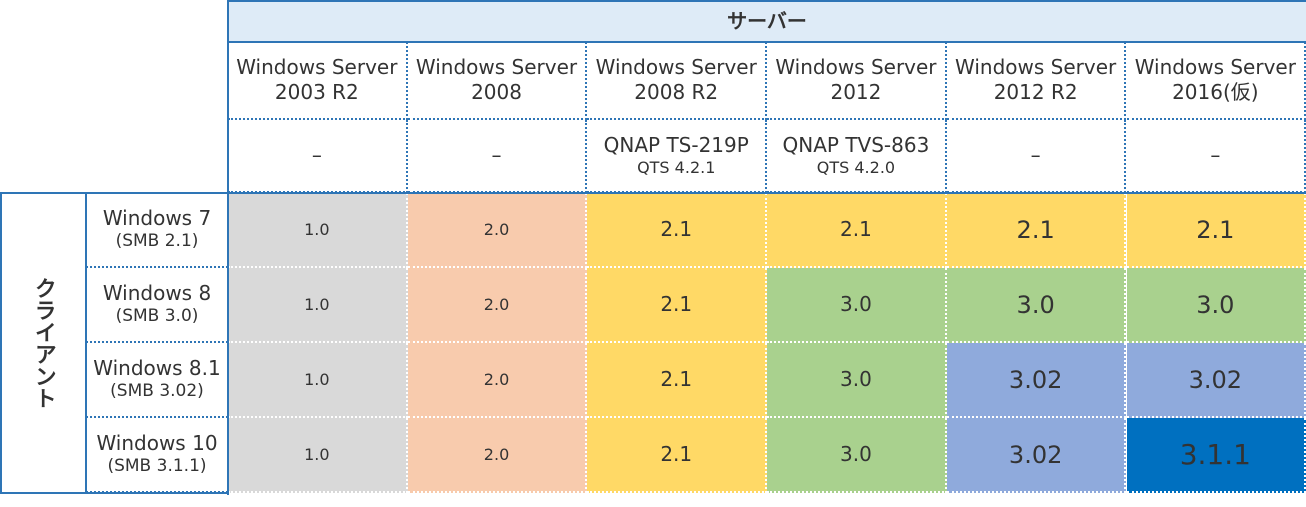 This screenshot has height=507, width=1306. Describe the element at coordinates (676, 145) in the screenshot. I see `text-line: QNAP TS-219P` at that location.